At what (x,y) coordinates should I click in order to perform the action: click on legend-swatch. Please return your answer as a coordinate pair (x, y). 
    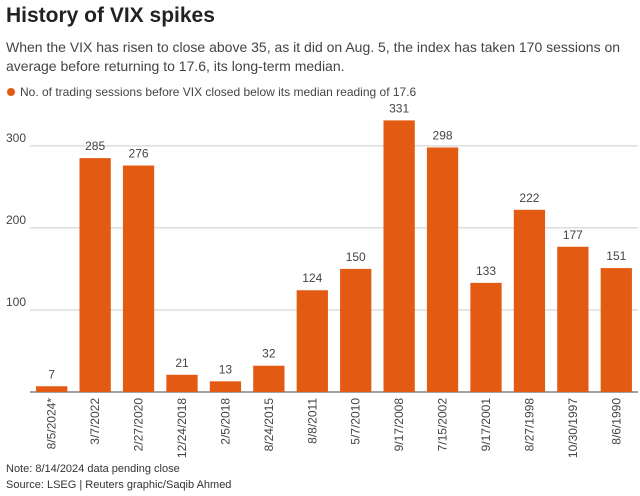
    Looking at the image, I should click on (11, 92).